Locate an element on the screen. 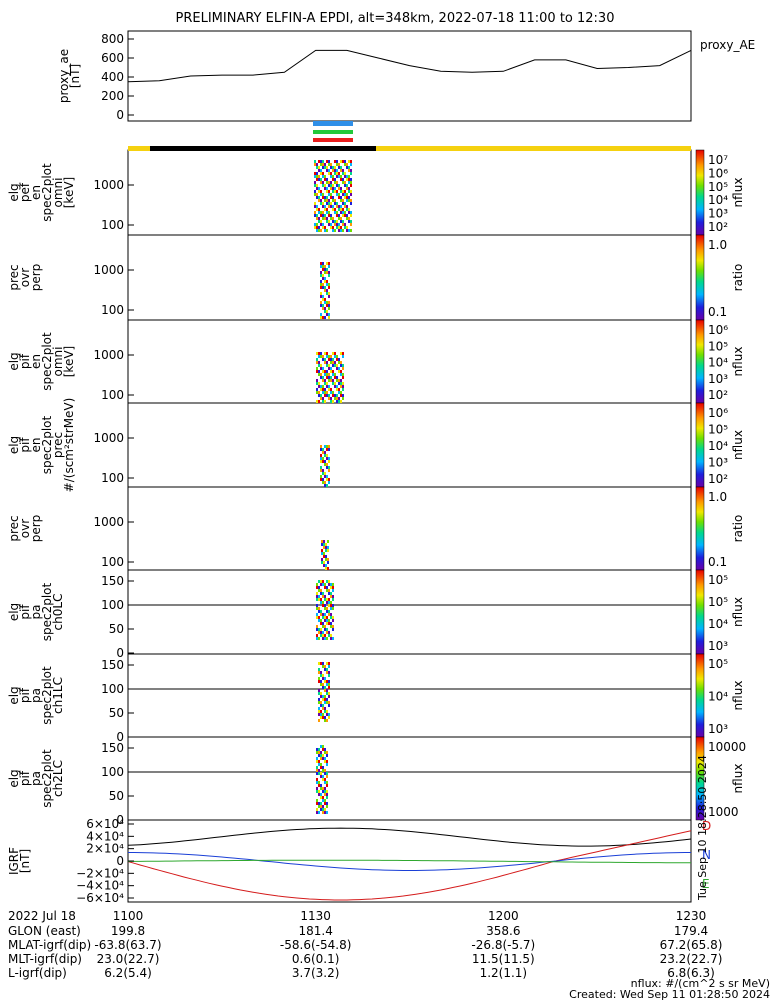 This screenshot has height=1000, width=775. y-tick-label: 100 is located at coordinates (112, 605).